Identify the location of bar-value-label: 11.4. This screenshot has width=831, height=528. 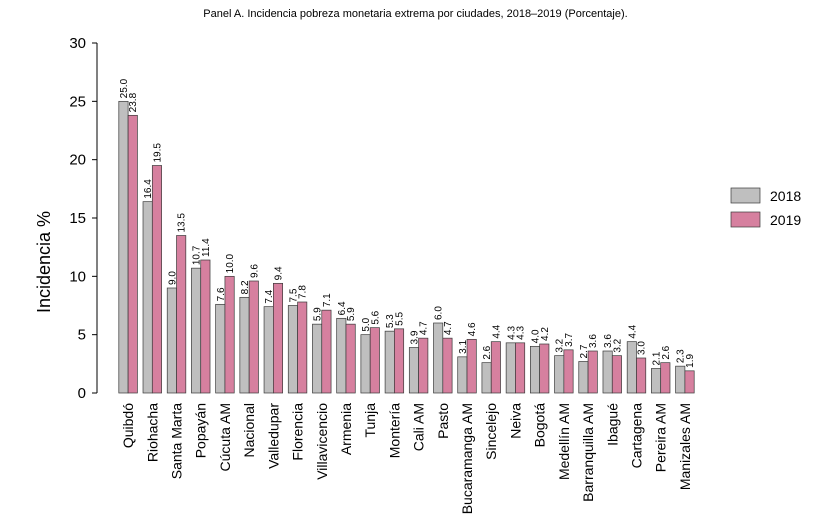
(206, 247).